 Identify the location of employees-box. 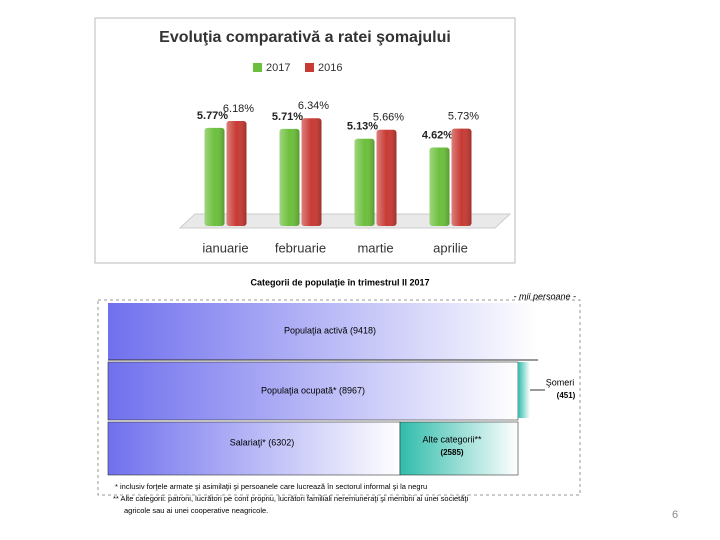
(254, 448).